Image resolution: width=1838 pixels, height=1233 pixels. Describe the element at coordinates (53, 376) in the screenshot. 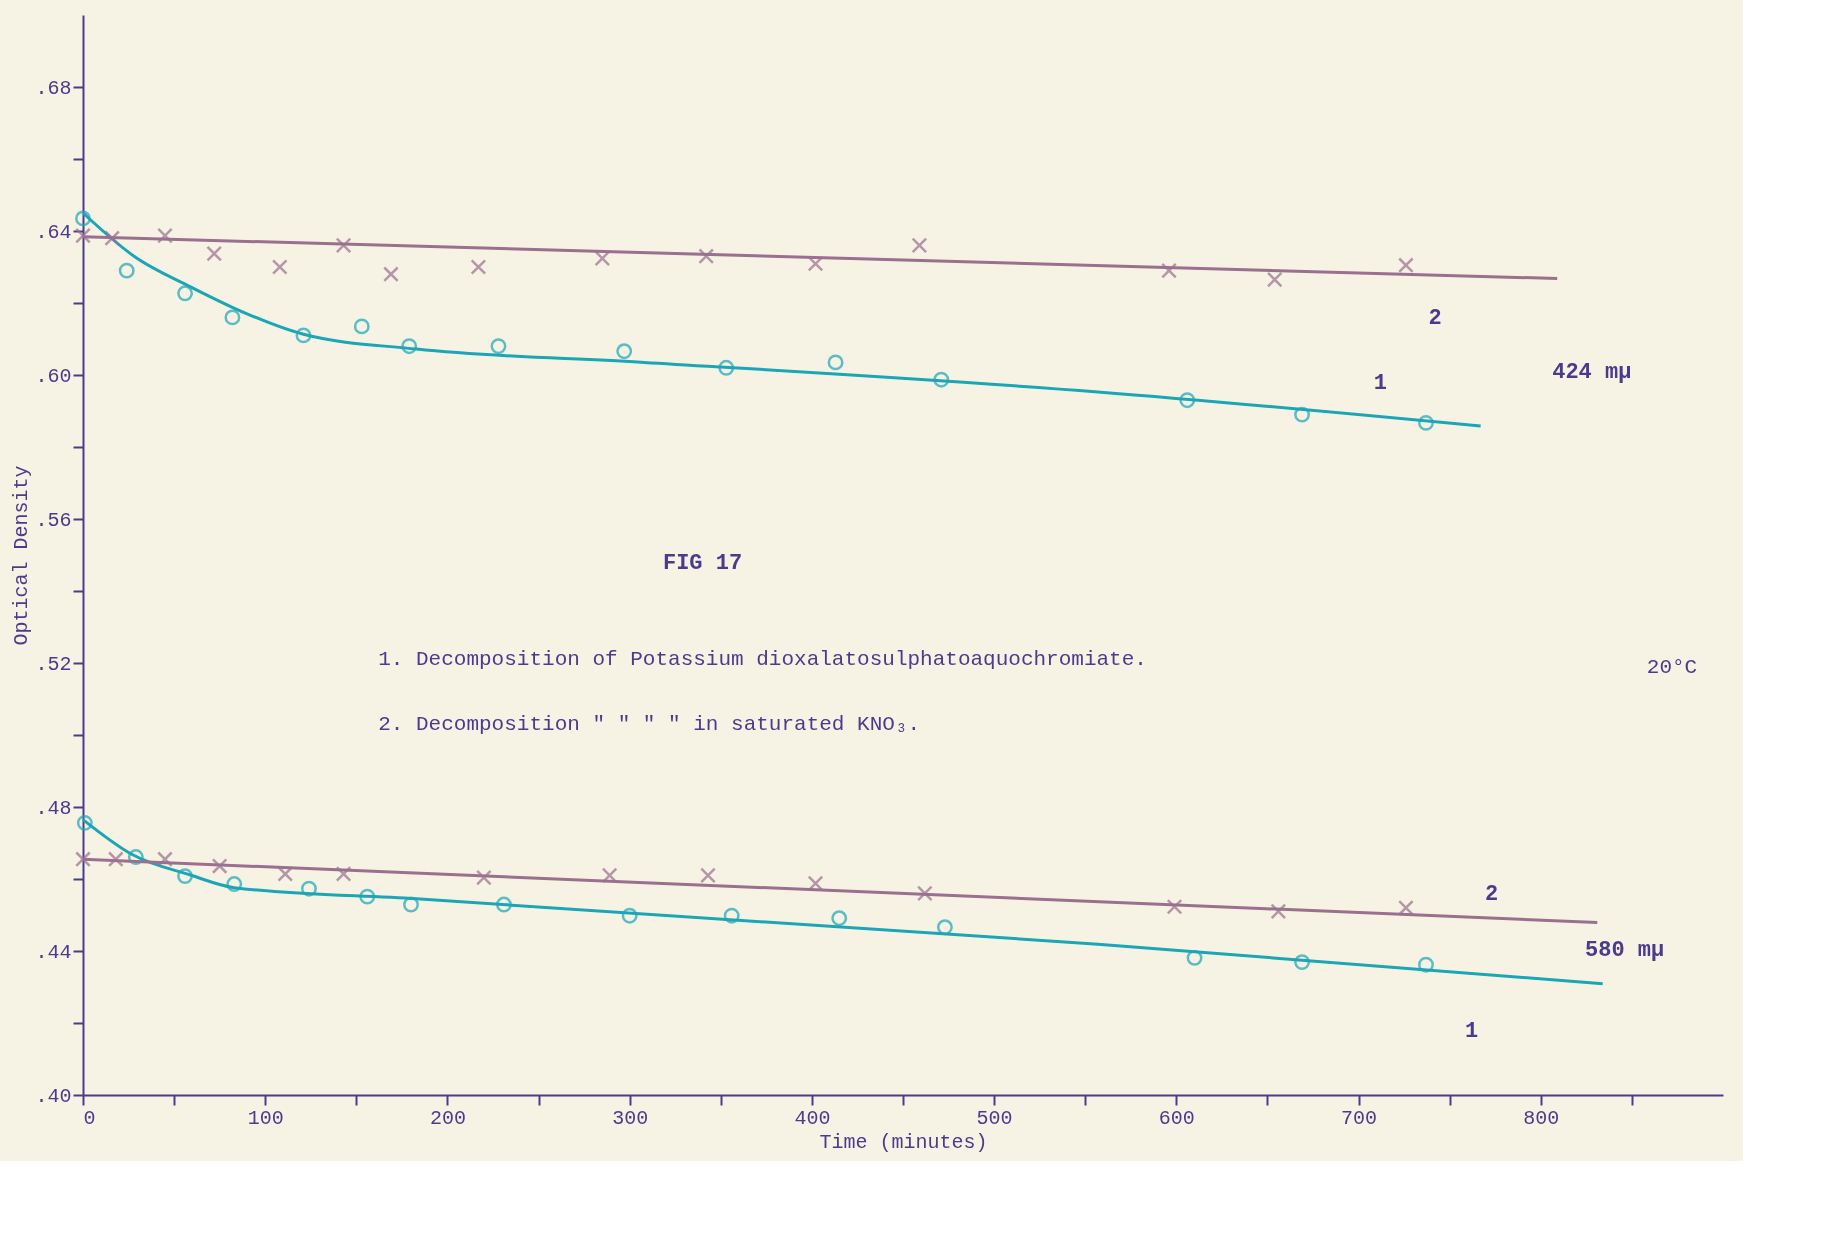

I see `y-tick-label: .60` at that location.